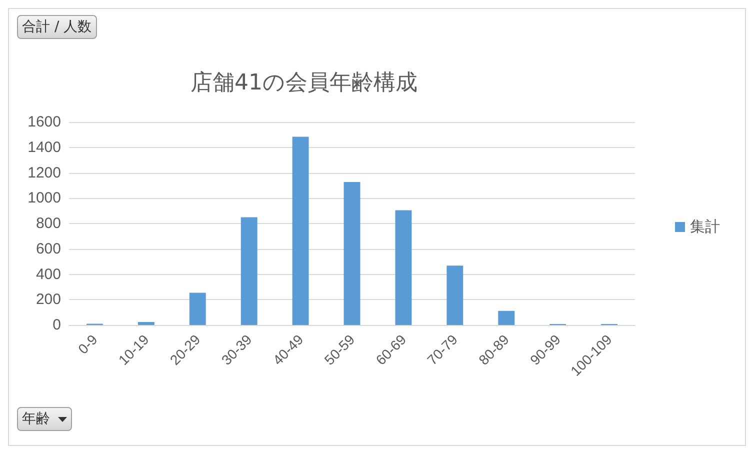 The image size is (752, 452). What do you see at coordinates (44, 147) in the screenshot?
I see `y-tick-label: 1400` at bounding box center [44, 147].